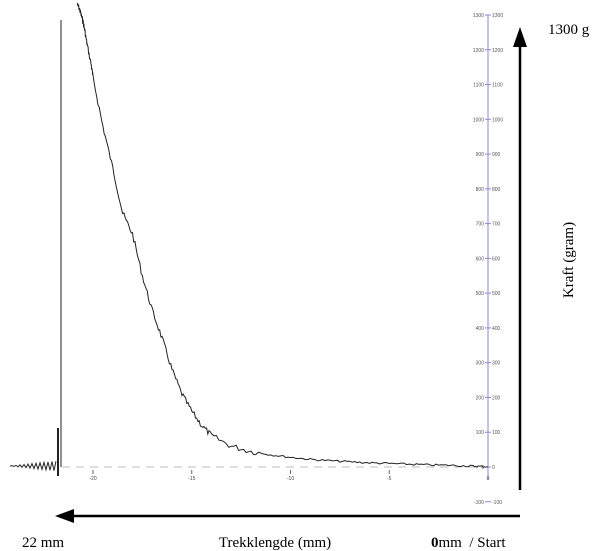  I want to click on x-min-label: 22 mm, so click(43, 543).